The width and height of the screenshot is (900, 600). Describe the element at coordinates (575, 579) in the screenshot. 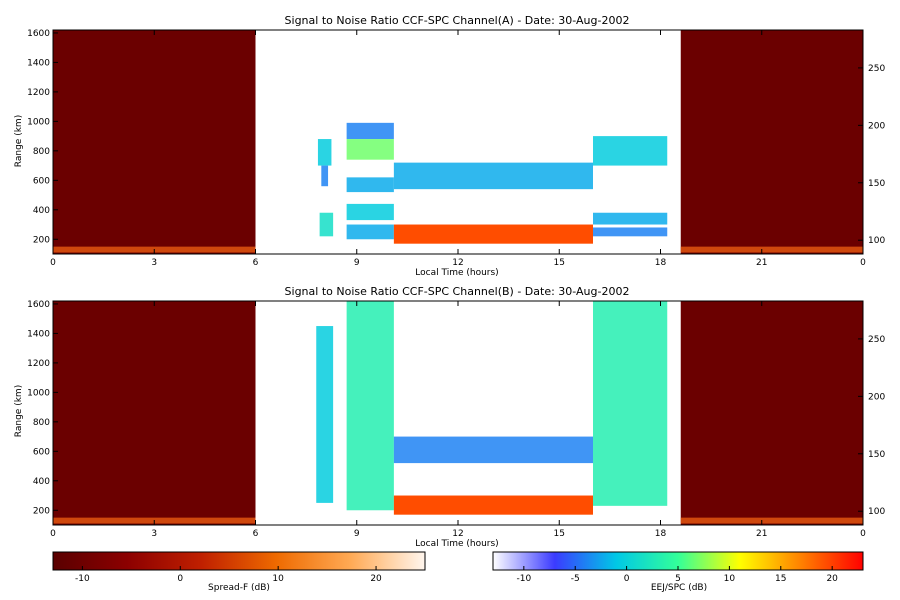

I see `colorbar-tick-label: -5` at that location.